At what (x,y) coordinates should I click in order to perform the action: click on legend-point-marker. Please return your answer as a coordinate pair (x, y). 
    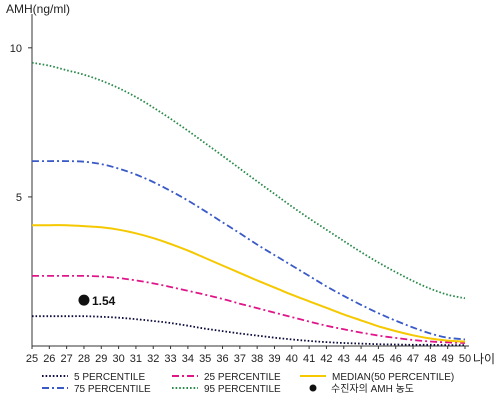
    Looking at the image, I should click on (313, 388).